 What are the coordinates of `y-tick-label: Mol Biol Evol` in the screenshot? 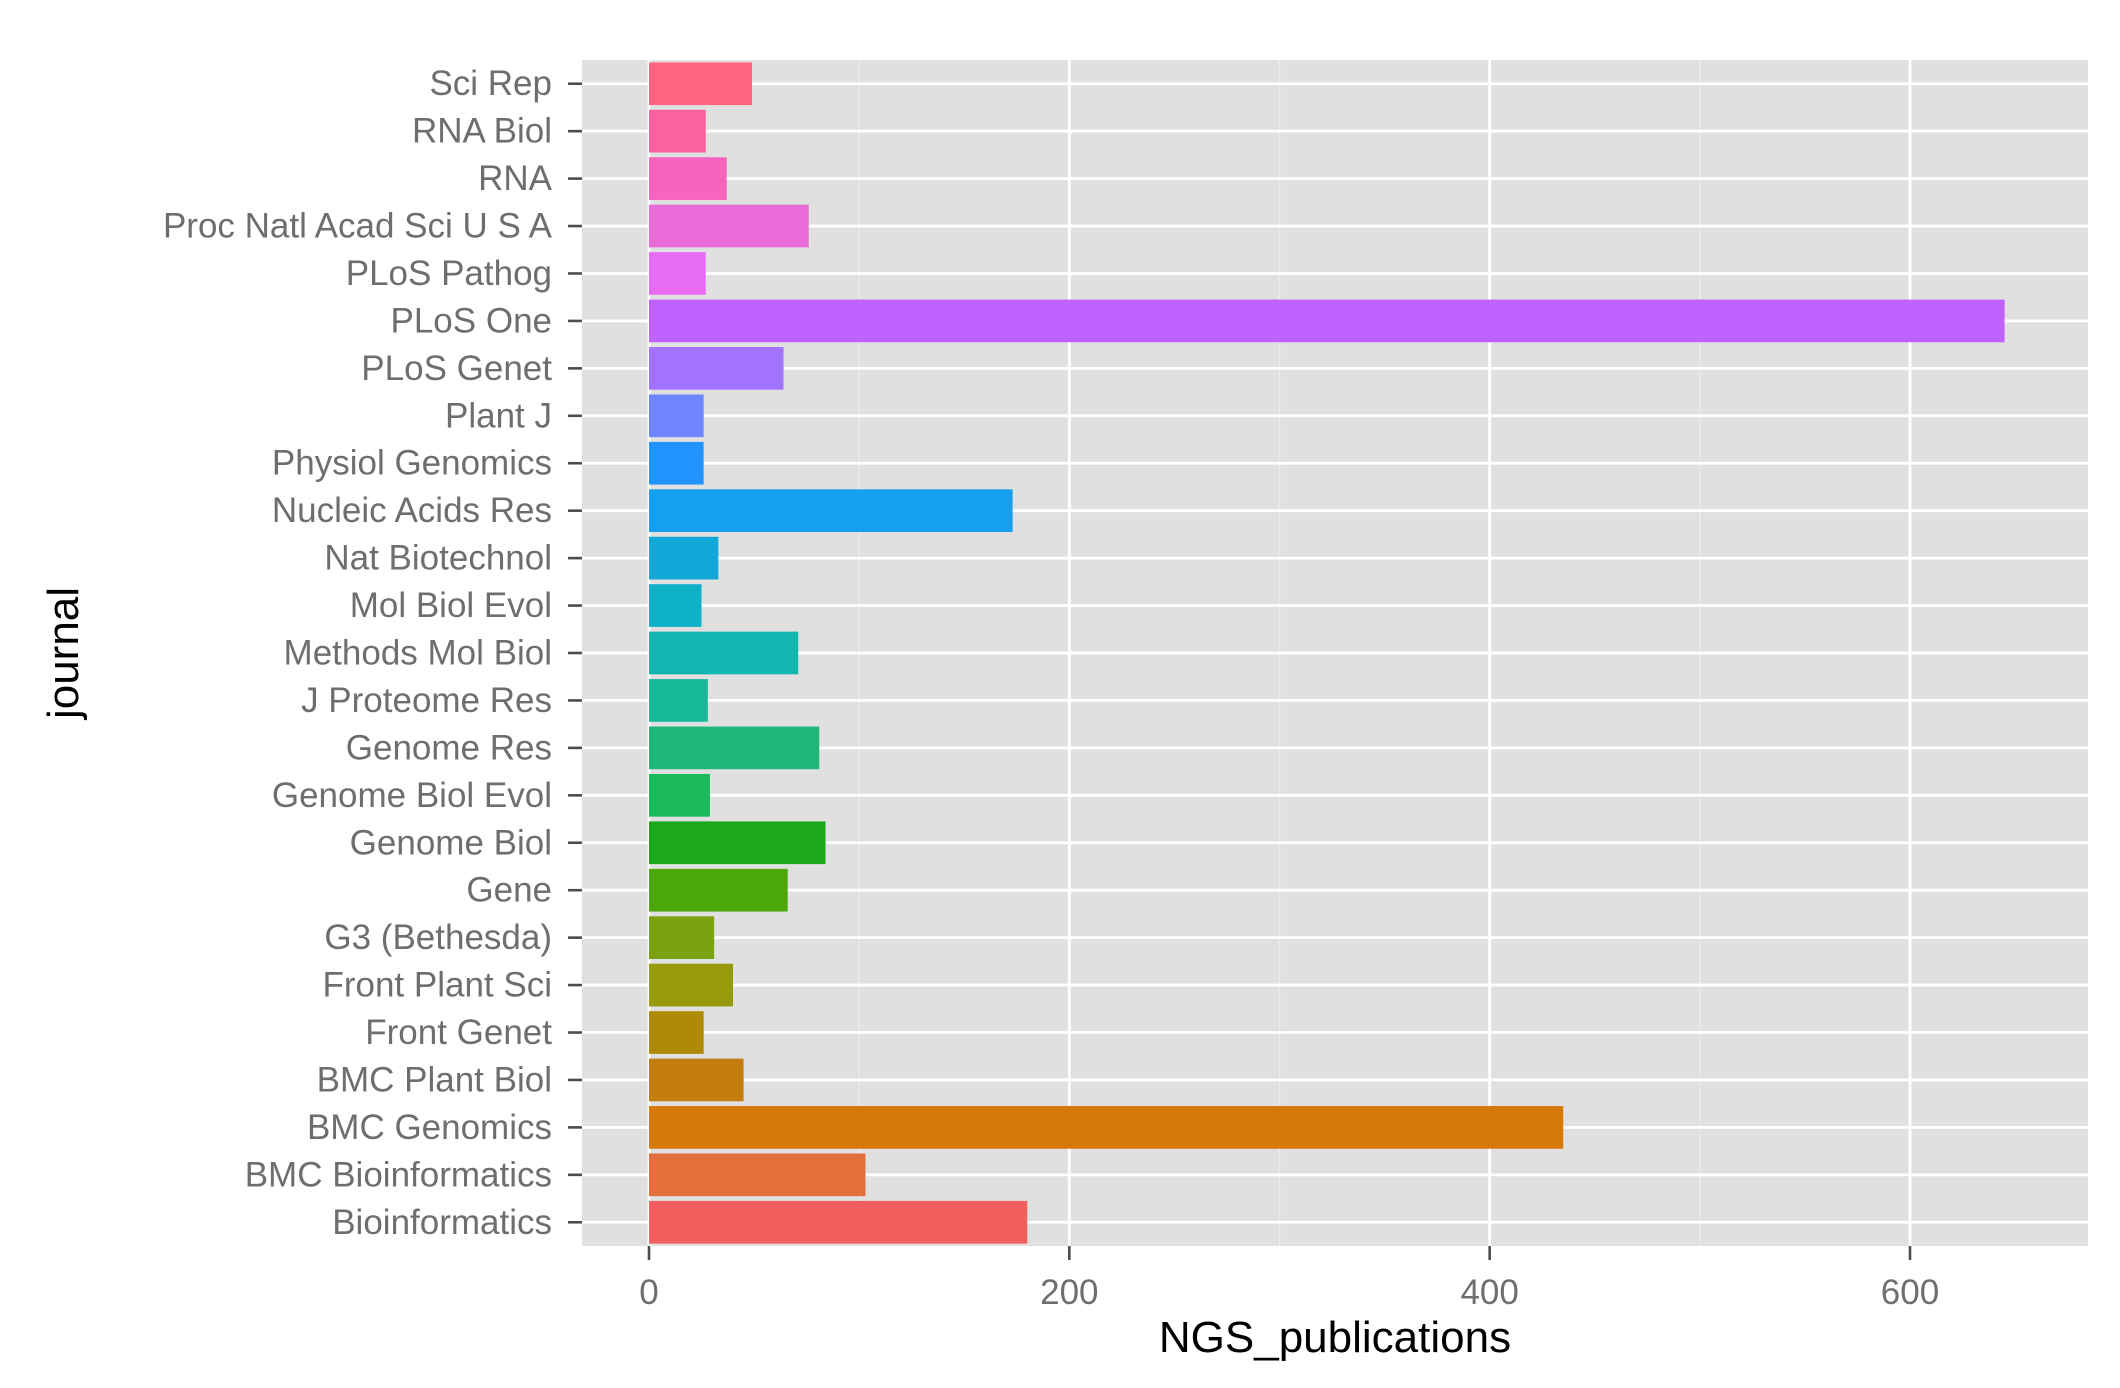 It's located at (451, 605).